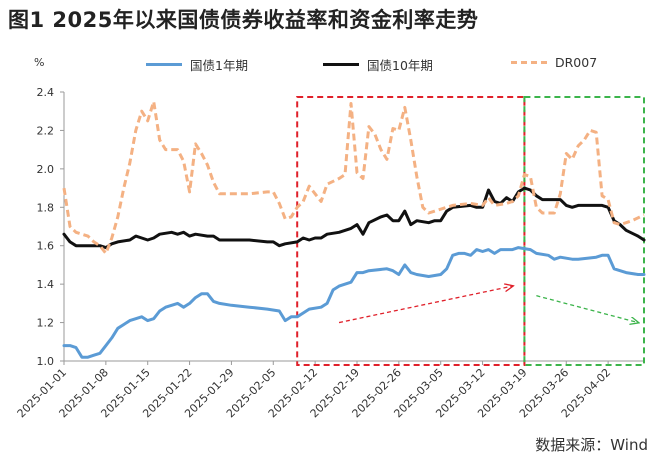 The width and height of the screenshot is (660, 461). Describe the element at coordinates (46, 92) in the screenshot. I see `y-tick-label: 2.4` at that location.